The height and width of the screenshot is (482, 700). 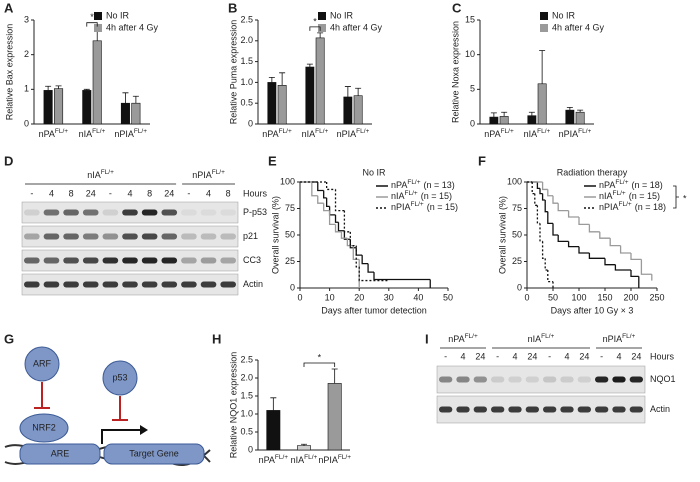 I want to click on x-tick-label: 0, so click(x=526, y=297).